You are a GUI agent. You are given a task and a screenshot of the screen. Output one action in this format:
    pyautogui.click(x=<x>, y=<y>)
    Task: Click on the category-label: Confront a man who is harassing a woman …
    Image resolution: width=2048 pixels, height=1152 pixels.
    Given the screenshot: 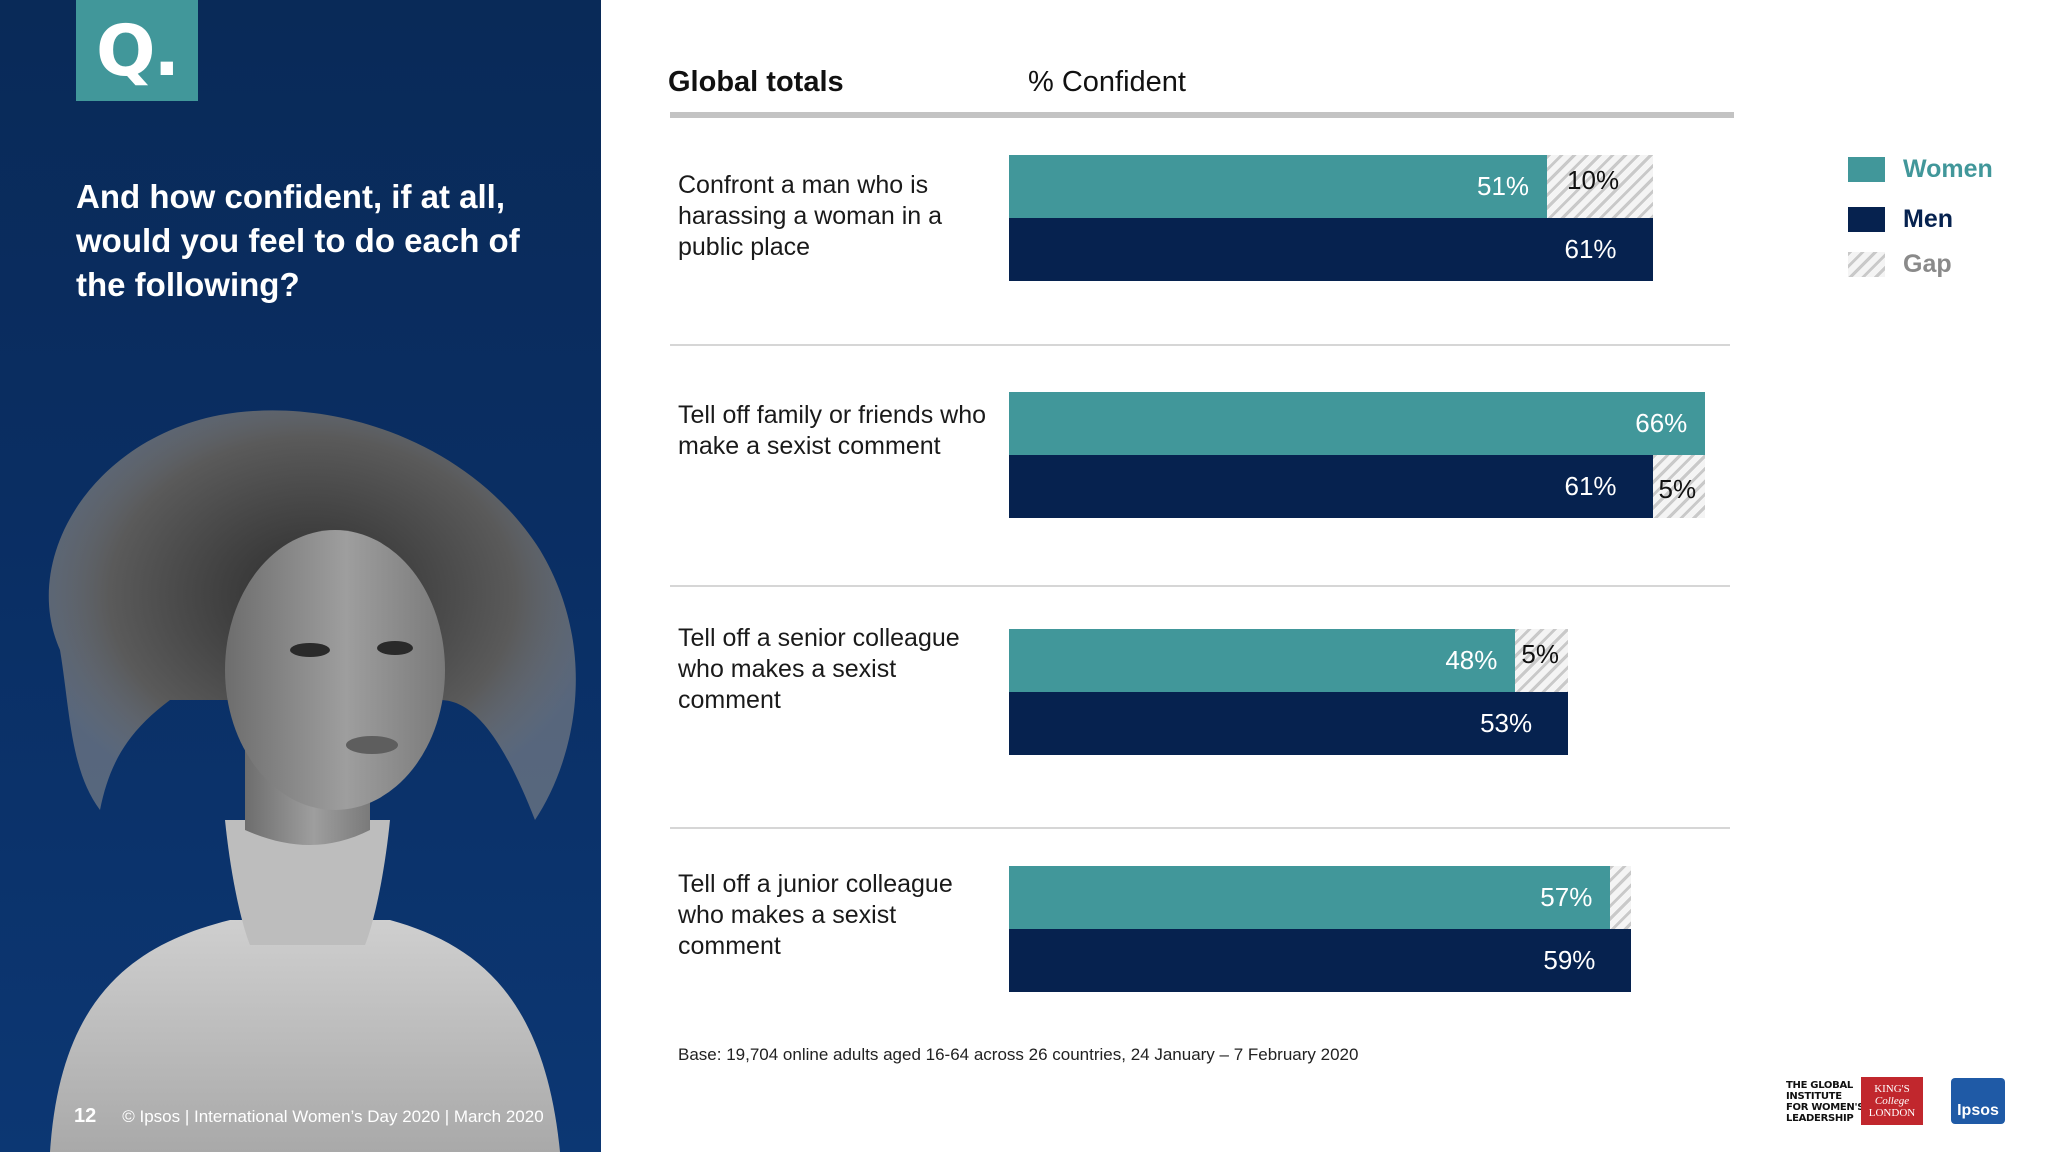 What is the action you would take?
    pyautogui.click(x=810, y=216)
    